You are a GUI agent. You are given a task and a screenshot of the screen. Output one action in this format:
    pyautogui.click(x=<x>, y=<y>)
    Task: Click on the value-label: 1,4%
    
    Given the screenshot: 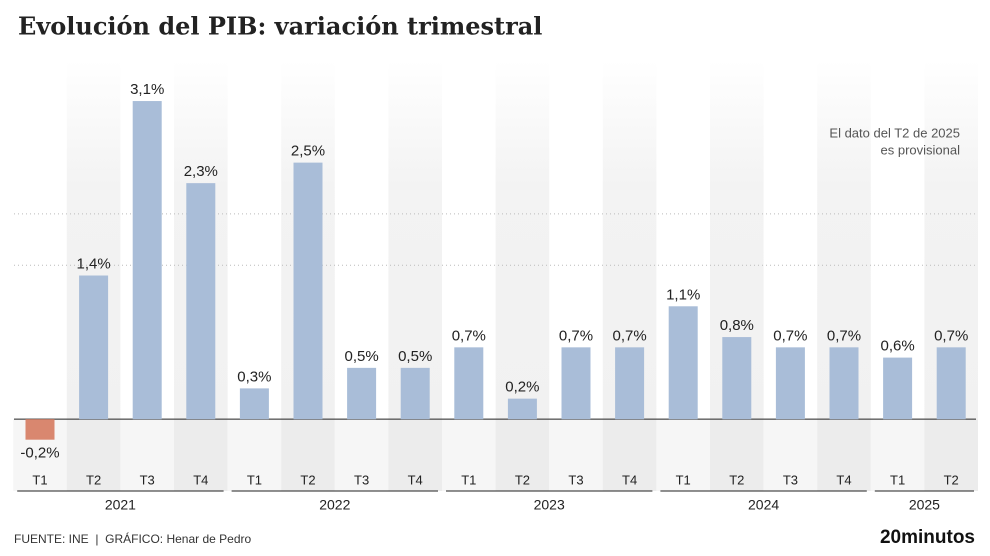 What is the action you would take?
    pyautogui.click(x=93, y=263)
    